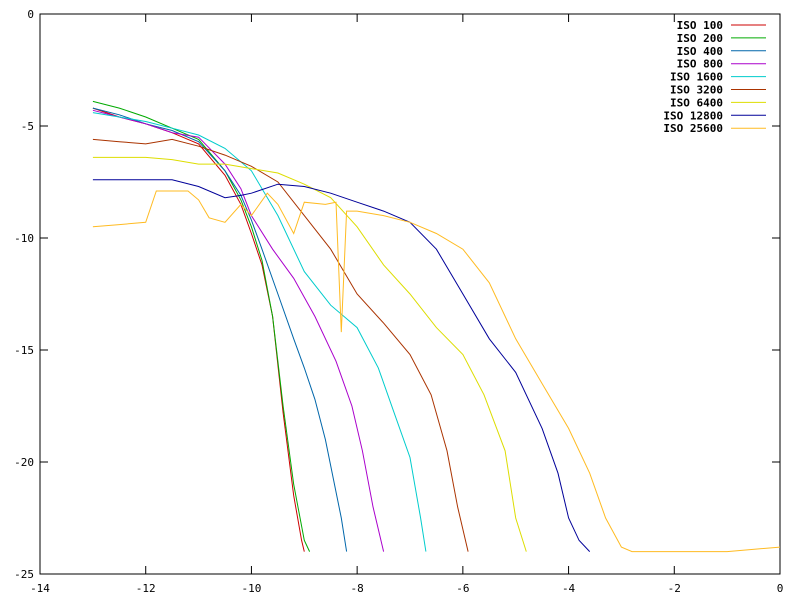 The width and height of the screenshot is (800, 600). What do you see at coordinates (24, 238) in the screenshot?
I see `y-tick-label: -10` at bounding box center [24, 238].